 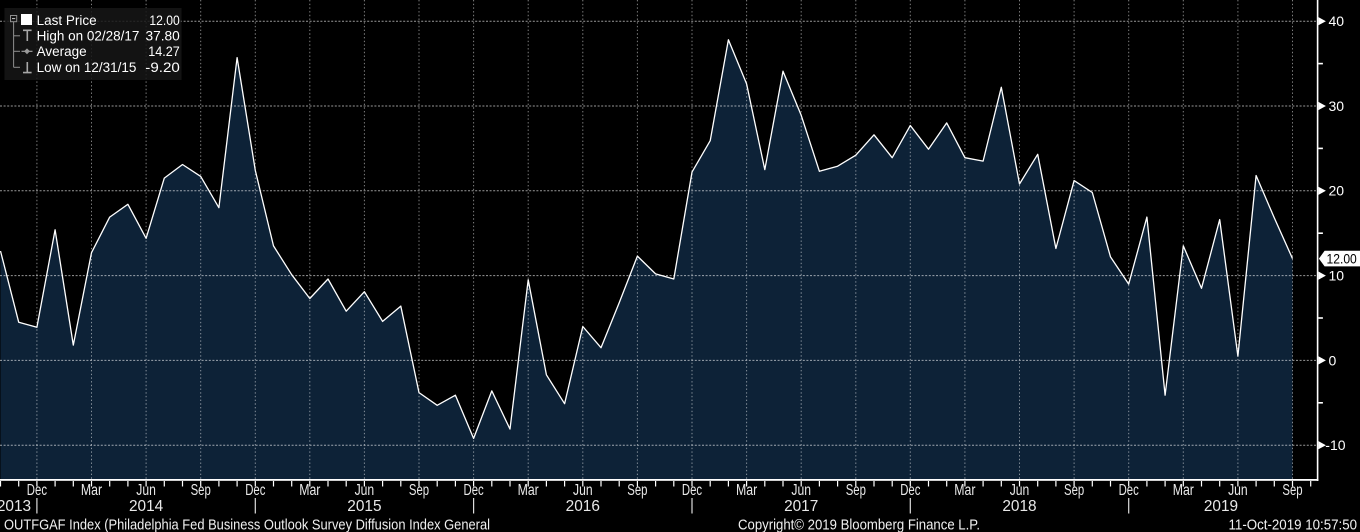 I want to click on svg-text: 20, so click(x=1337, y=191).